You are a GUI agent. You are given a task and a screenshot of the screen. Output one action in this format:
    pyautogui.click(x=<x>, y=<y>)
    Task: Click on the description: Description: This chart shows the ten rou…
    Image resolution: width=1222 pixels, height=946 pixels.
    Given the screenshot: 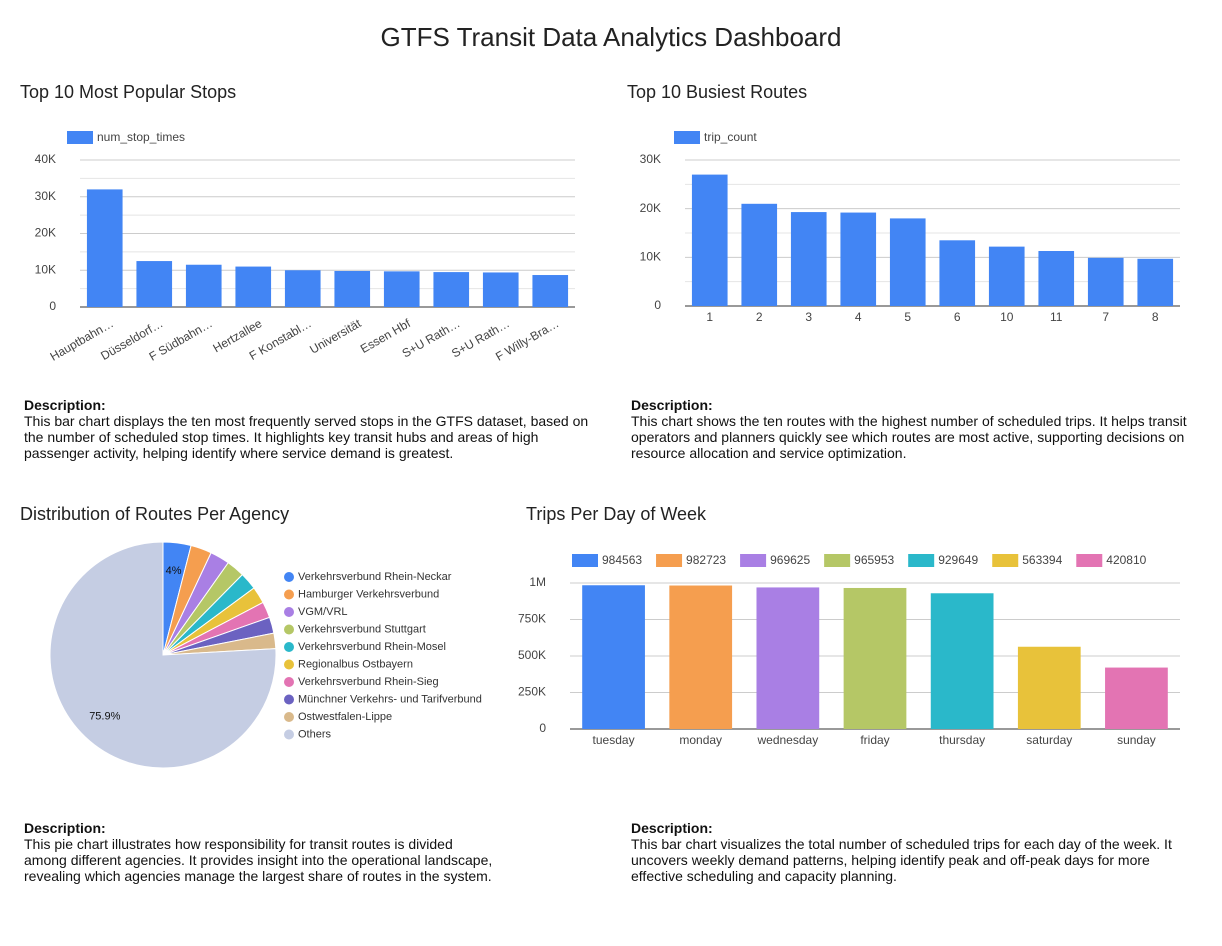 What is the action you would take?
    pyautogui.click(x=916, y=429)
    